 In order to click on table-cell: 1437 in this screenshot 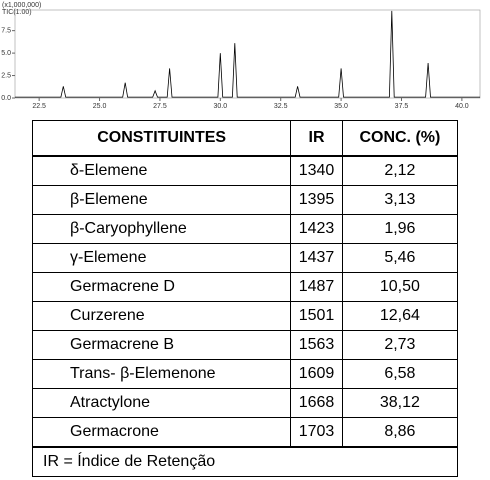, I will do `click(316, 258)`.